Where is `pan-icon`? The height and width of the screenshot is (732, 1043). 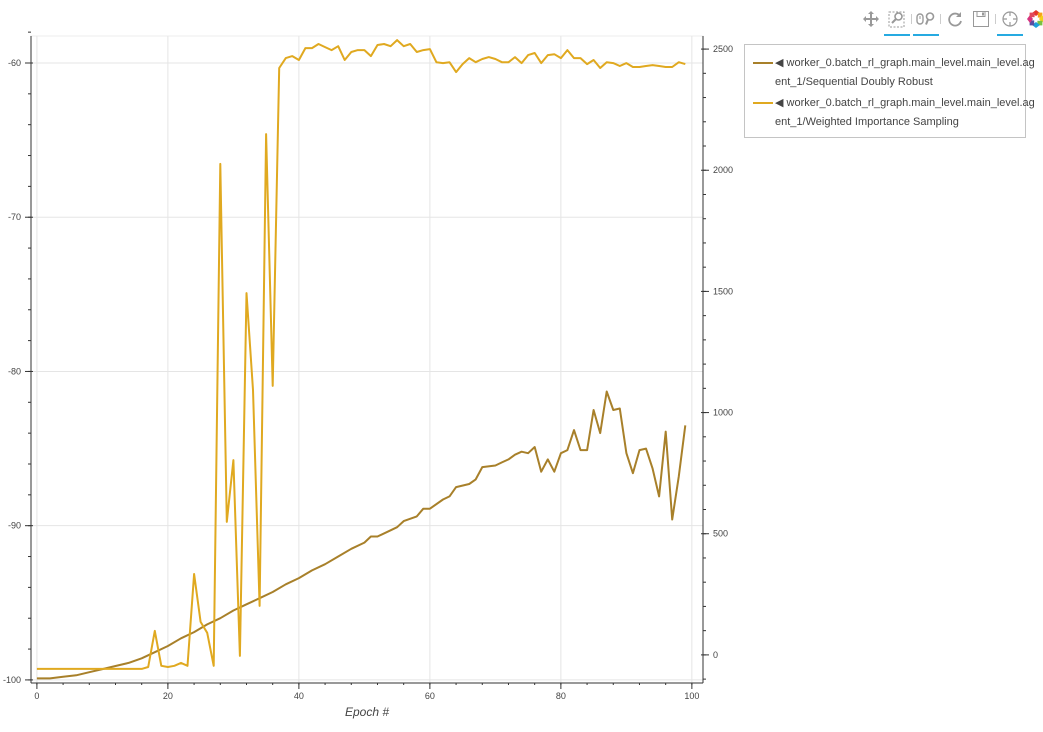 pan-icon is located at coordinates (871, 19).